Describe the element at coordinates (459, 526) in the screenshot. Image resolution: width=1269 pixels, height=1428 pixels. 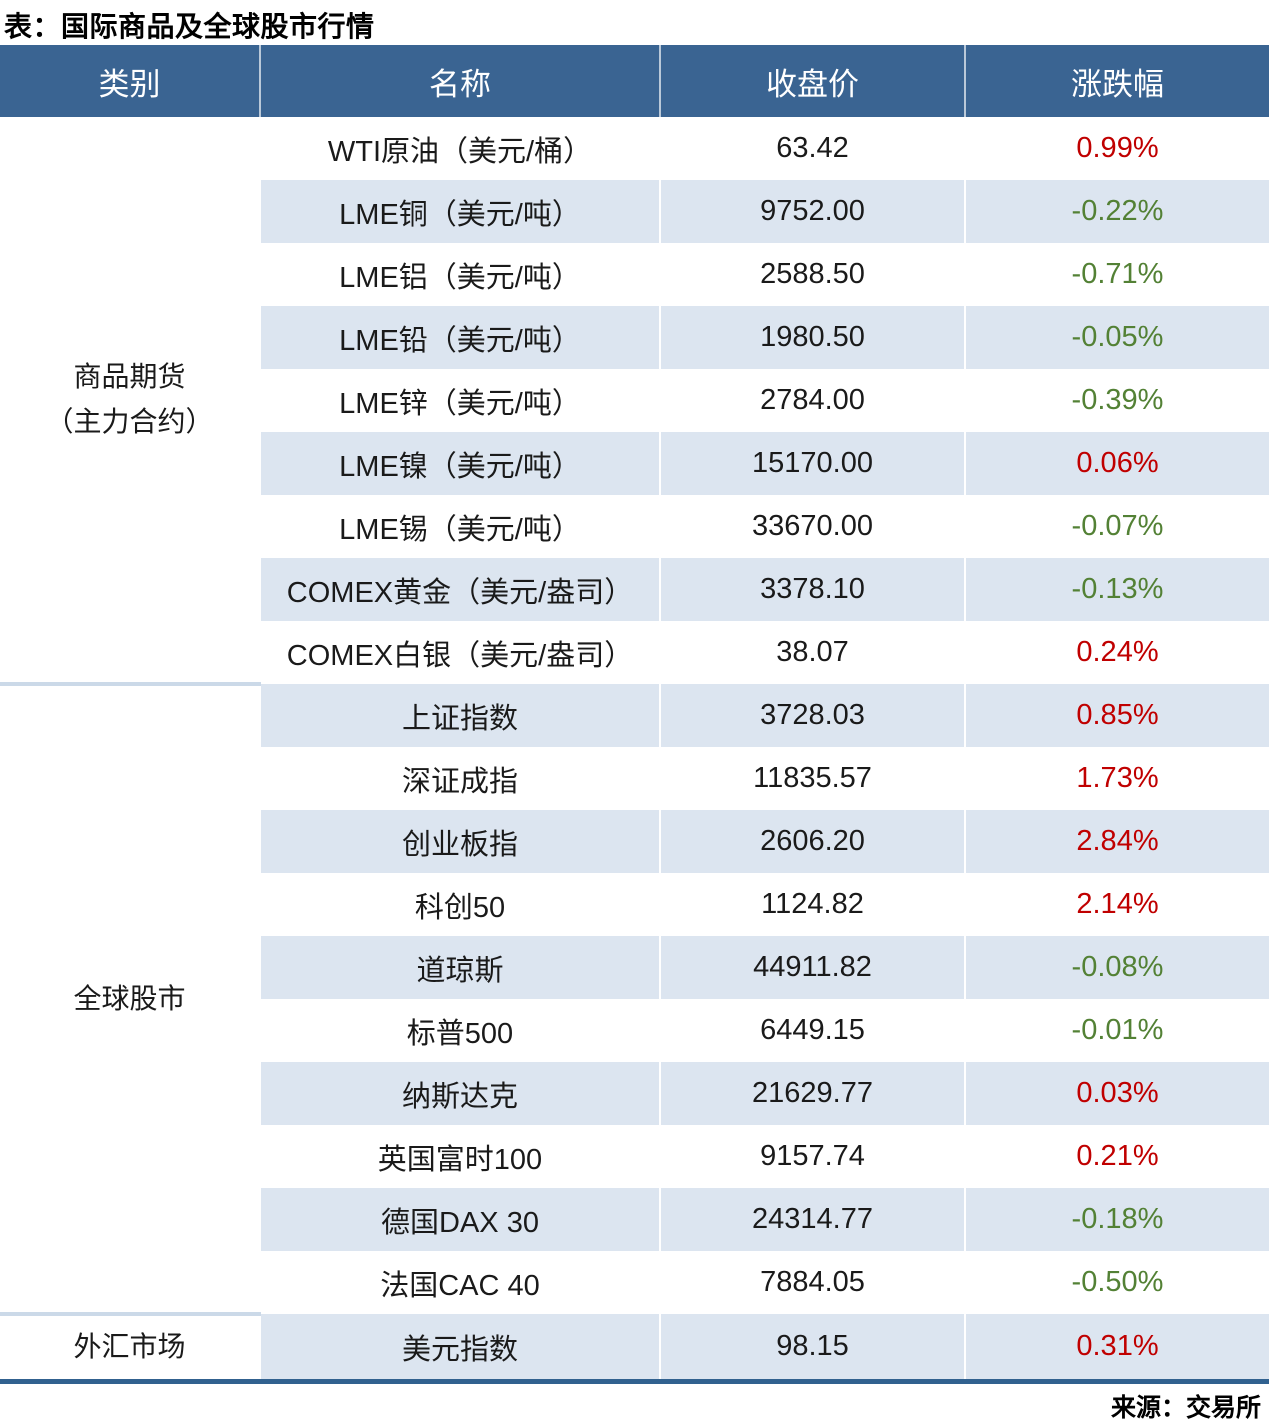
I see `name-cell: LME锡（美元/吨）` at that location.